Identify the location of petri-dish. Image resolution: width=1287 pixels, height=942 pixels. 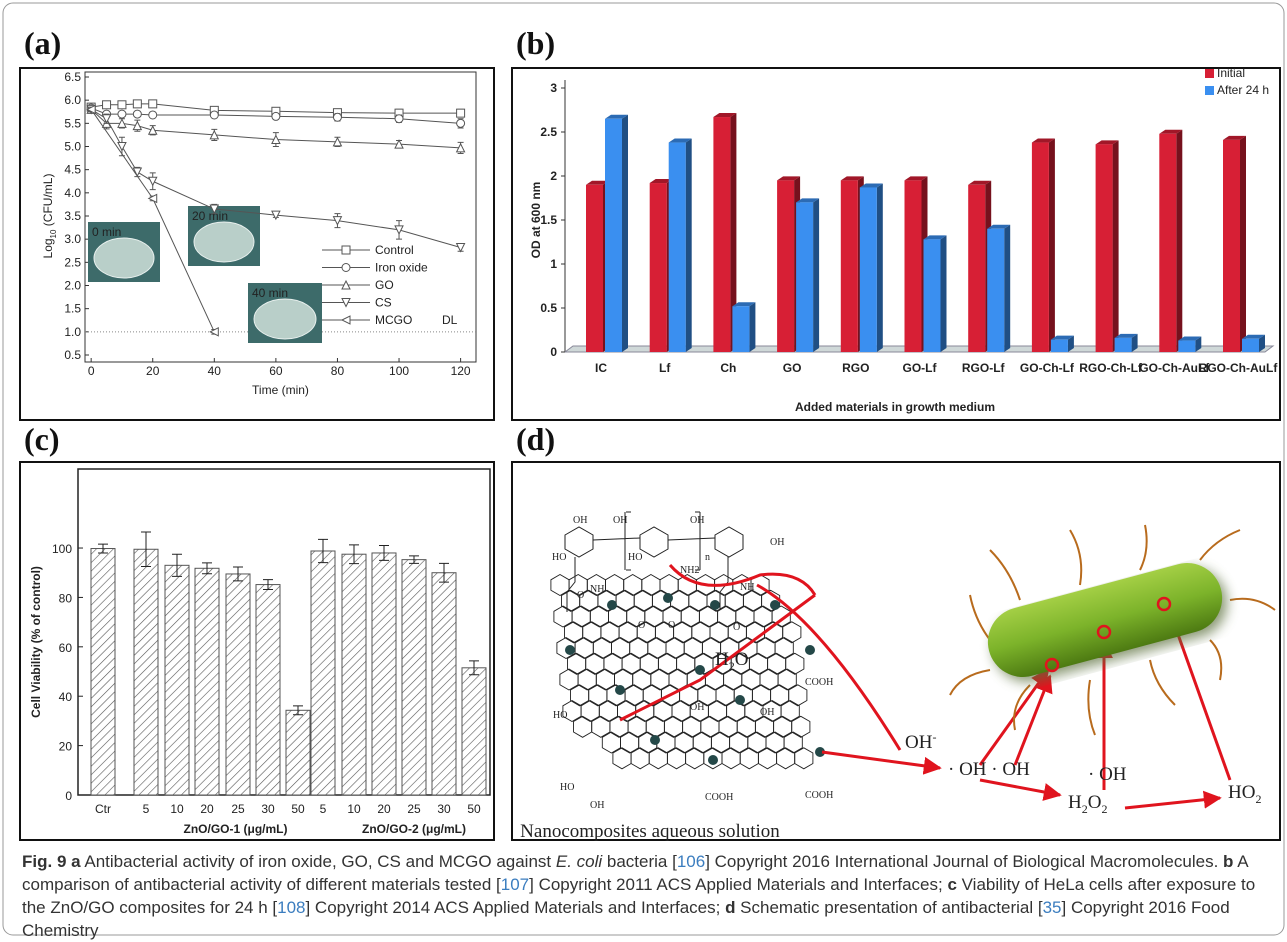
(285, 319).